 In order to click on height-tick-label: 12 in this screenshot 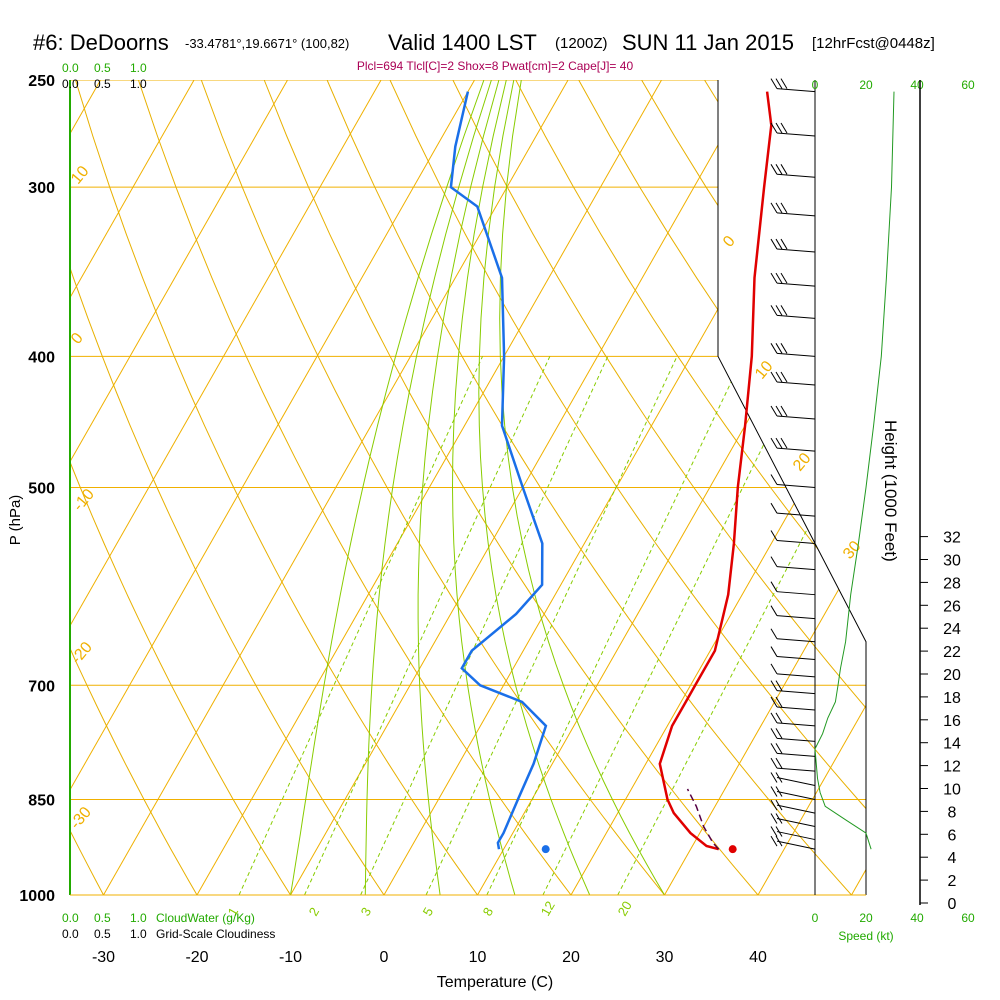, I will do `click(952, 767)`.